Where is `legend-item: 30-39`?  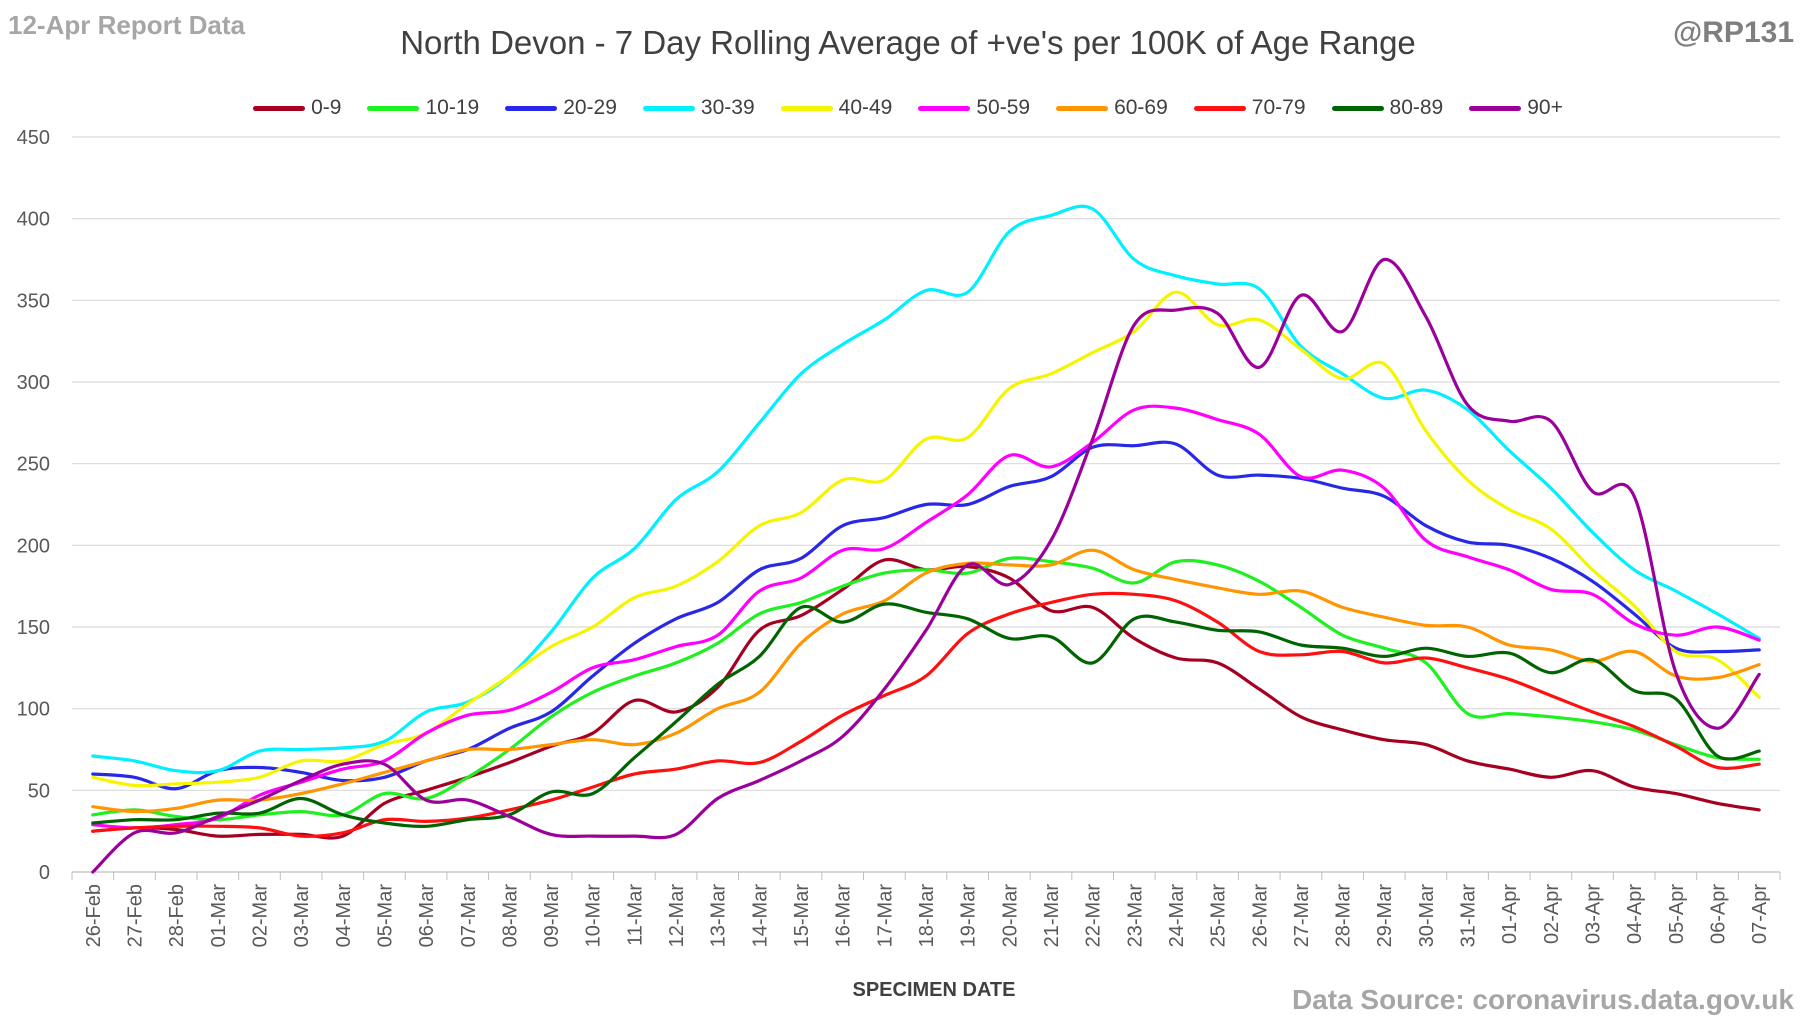
legend-item: 30-39 is located at coordinates (698, 108).